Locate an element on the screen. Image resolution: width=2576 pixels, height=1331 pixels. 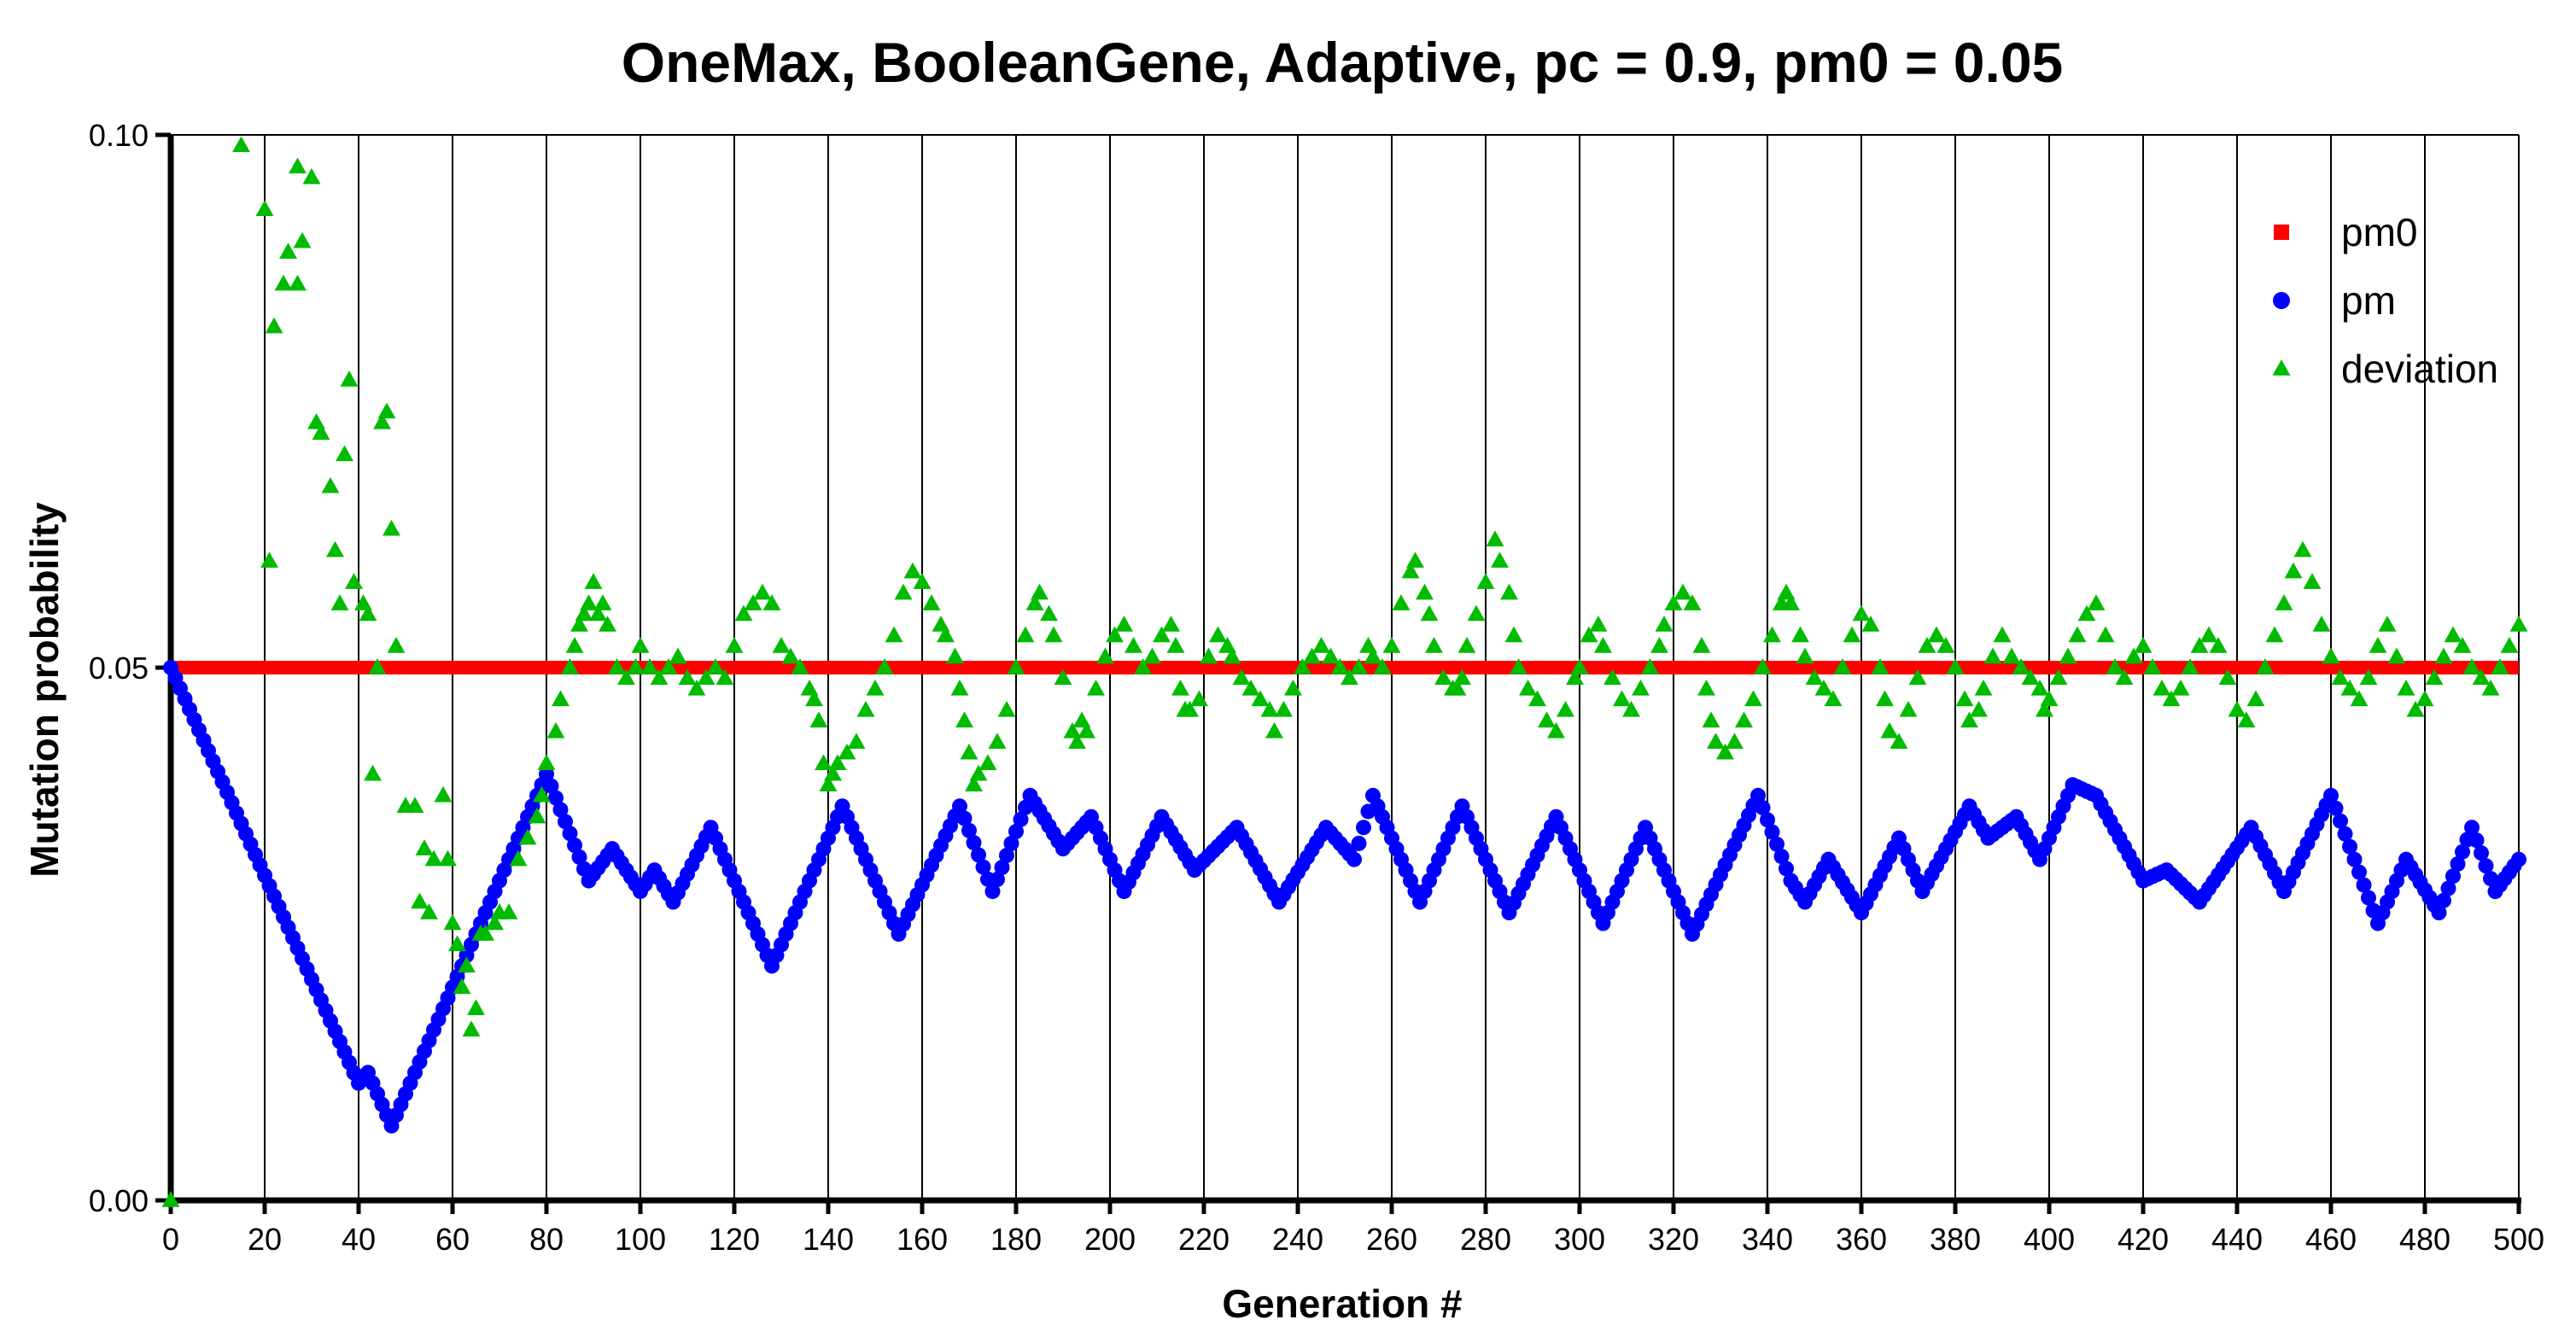
x-tick-label: 460 is located at coordinates (2331, 1239).